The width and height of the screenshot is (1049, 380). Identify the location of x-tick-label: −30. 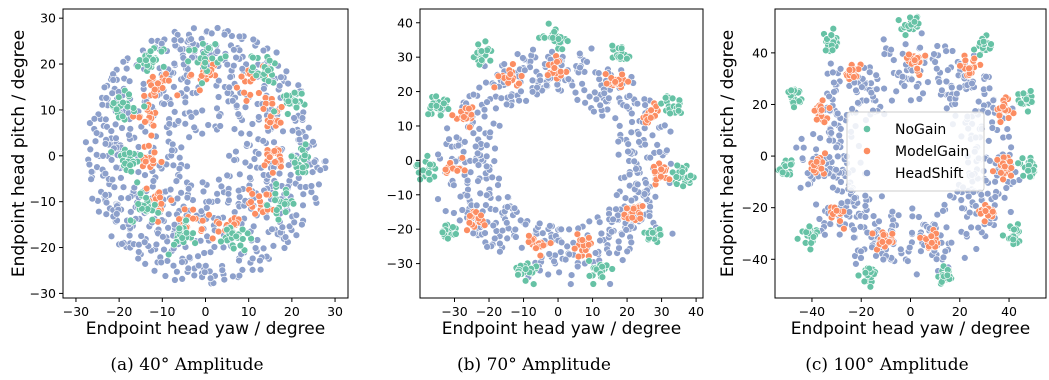
(454, 311).